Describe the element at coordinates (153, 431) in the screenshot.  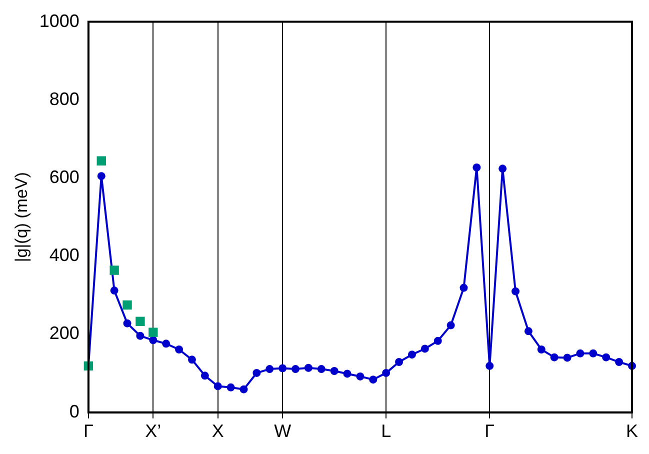
I see `x-tick-label: X’` at that location.